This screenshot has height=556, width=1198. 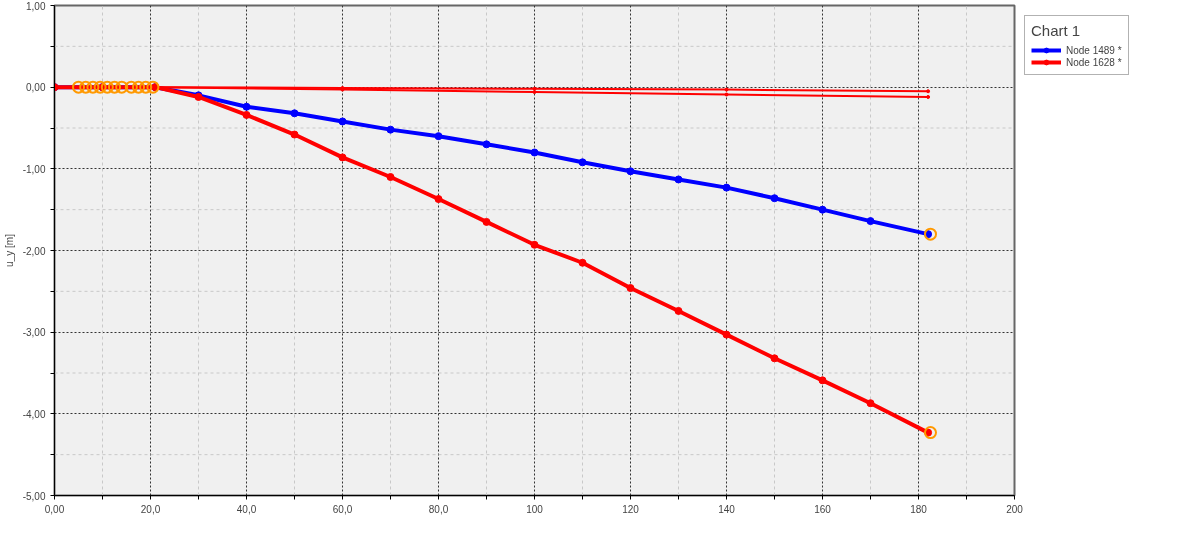 I want to click on y-tick-label: 1,00, so click(x=36, y=6).